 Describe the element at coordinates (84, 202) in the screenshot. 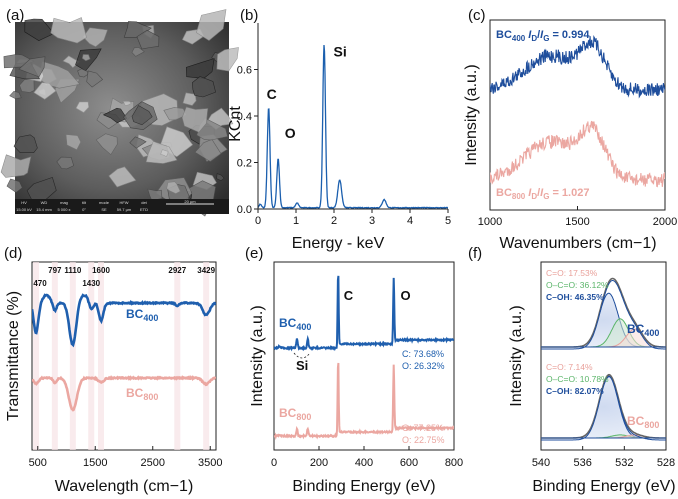

I see `sem-info-label: tilt` at that location.